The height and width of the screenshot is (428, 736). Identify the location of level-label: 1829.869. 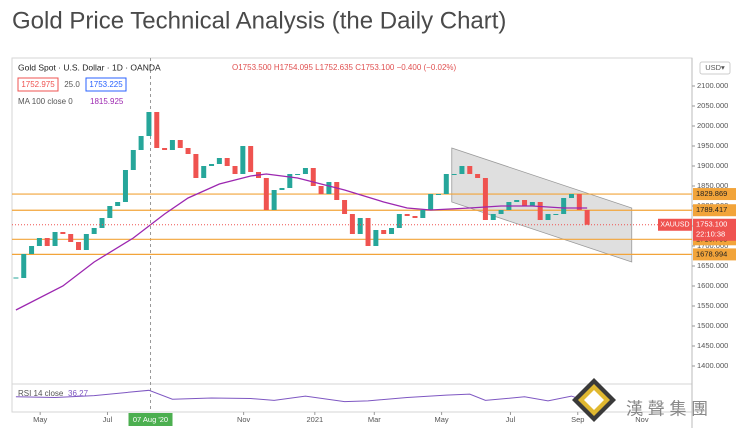
(711, 193).